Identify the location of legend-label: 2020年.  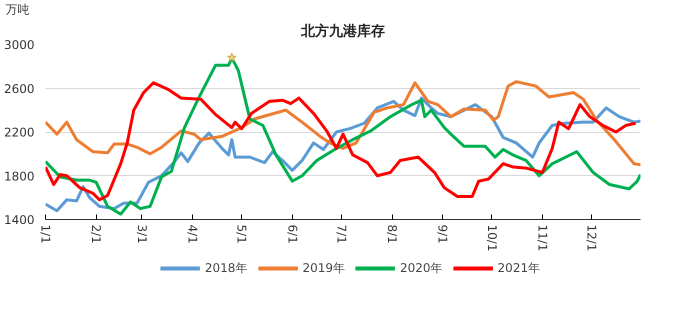
(421, 268).